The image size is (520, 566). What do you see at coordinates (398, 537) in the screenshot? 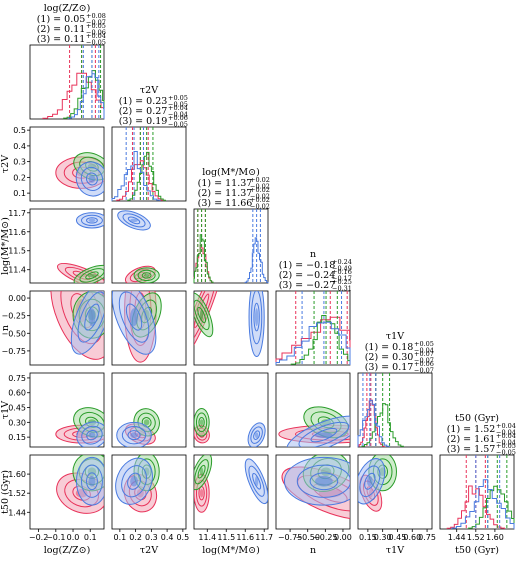
I see `bottom-tick-label-tau1V: 0.45` at bounding box center [398, 537].